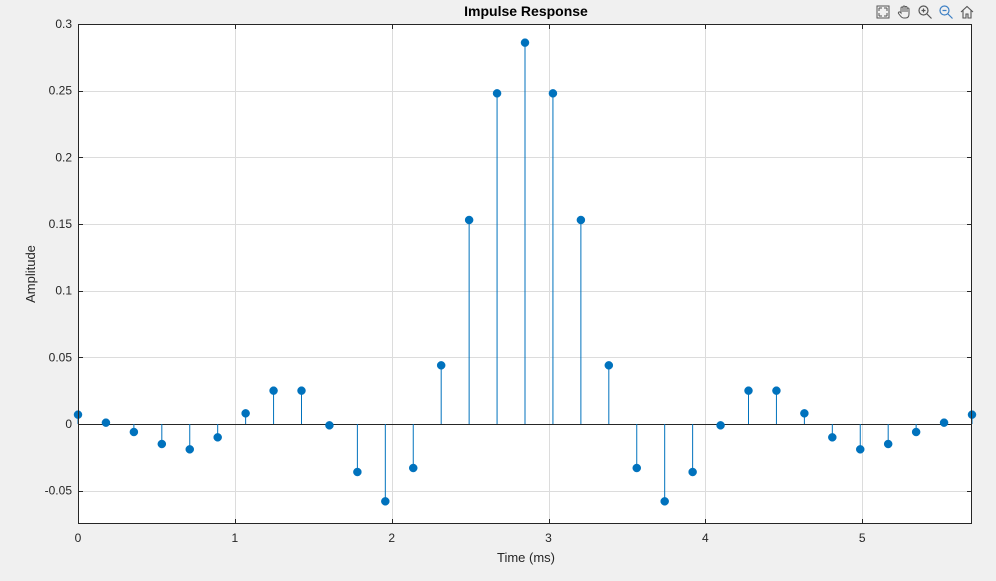  I want to click on y-tick-label: 0.05, so click(61, 357).